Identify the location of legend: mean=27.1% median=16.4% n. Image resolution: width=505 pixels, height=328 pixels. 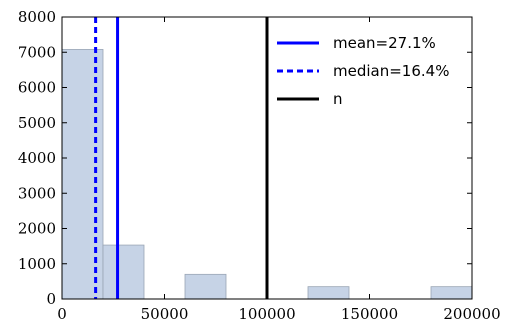
(363, 71).